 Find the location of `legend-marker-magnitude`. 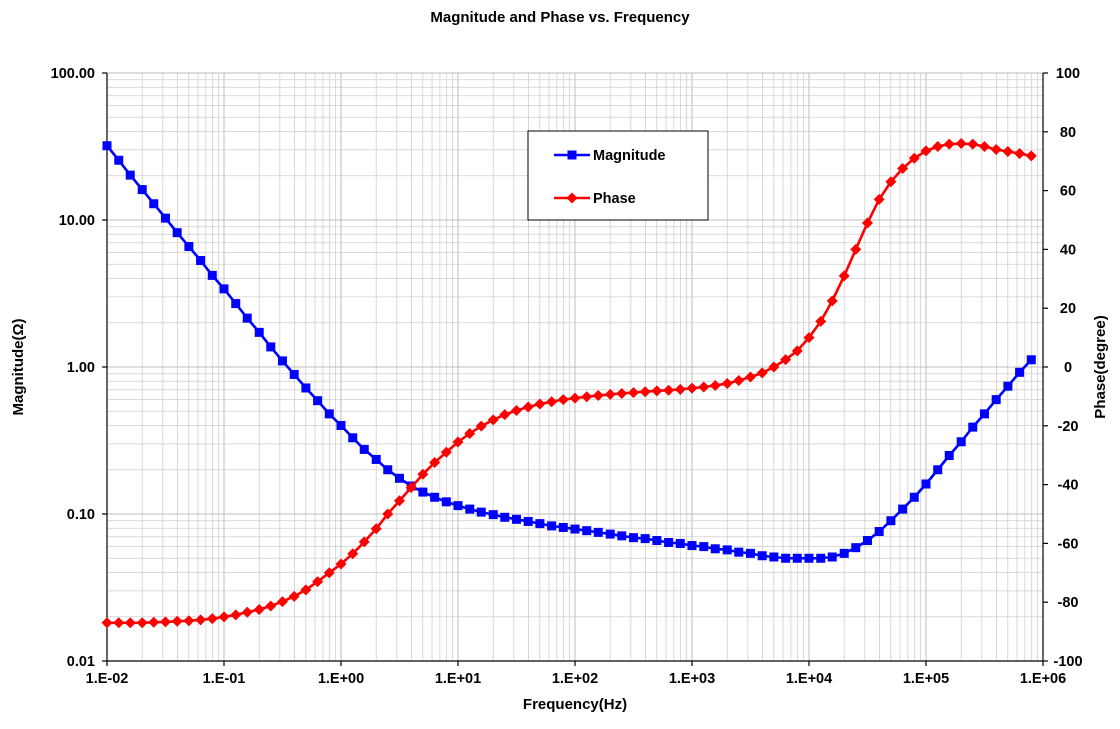

legend-marker-magnitude is located at coordinates (572, 155).